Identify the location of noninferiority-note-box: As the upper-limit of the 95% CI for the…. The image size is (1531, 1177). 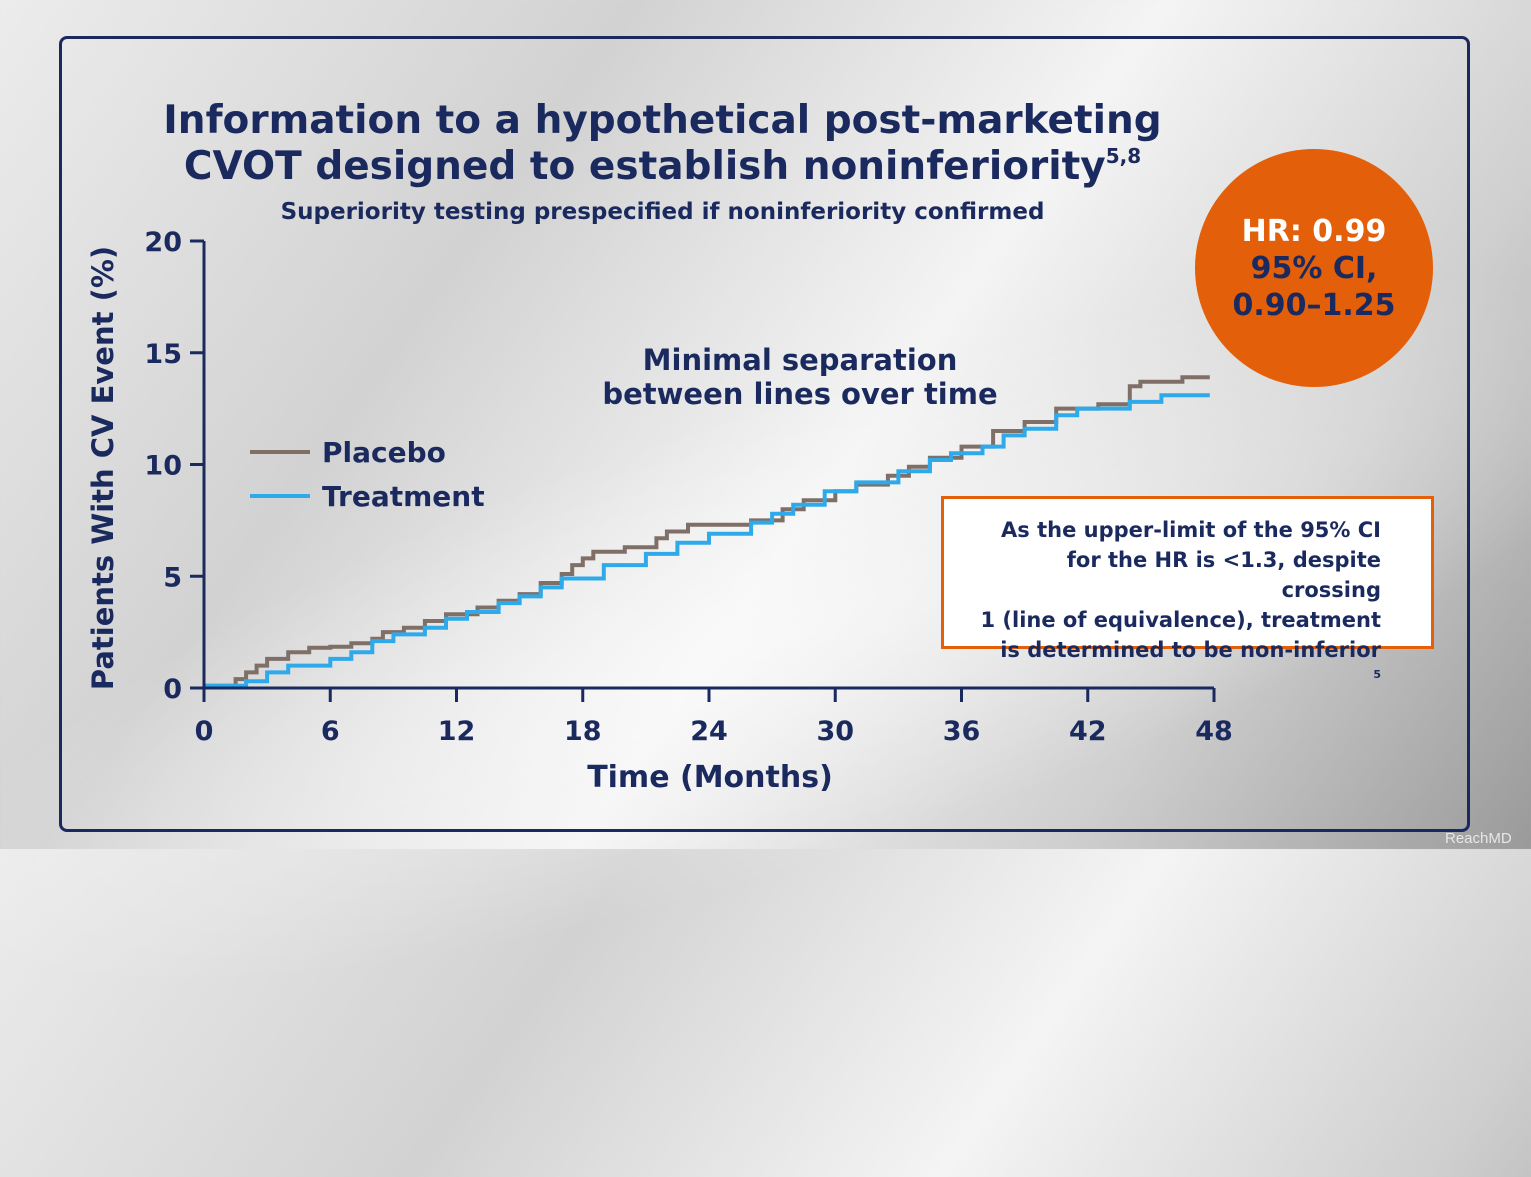
(1187, 588).